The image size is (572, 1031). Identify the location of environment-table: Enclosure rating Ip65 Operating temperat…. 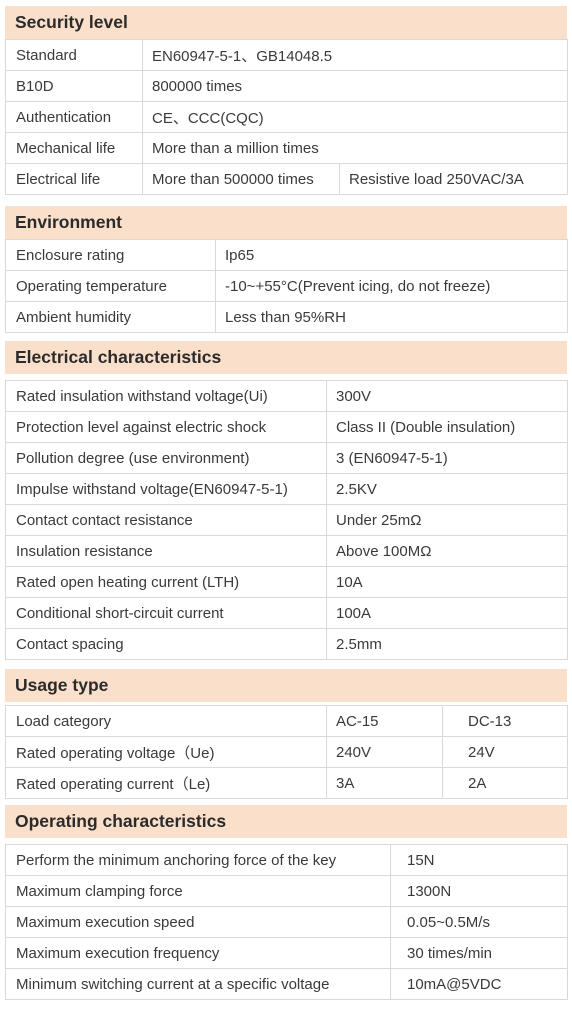
(286, 286).